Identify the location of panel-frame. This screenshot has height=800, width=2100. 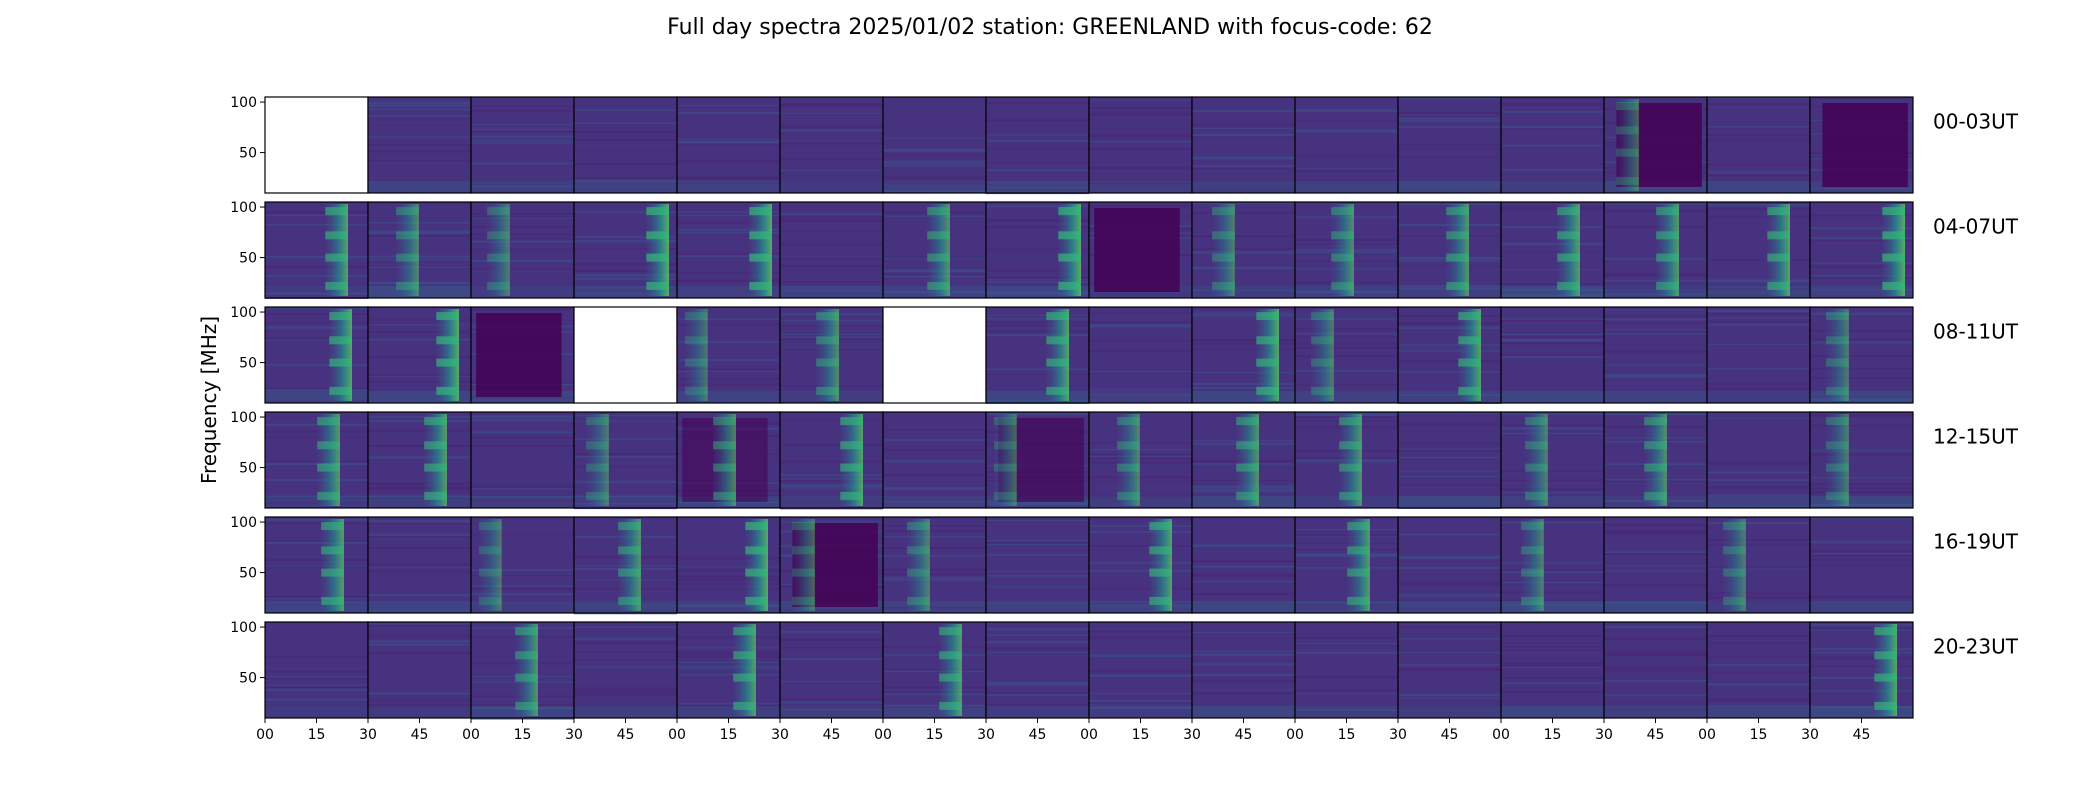
(1861, 145).